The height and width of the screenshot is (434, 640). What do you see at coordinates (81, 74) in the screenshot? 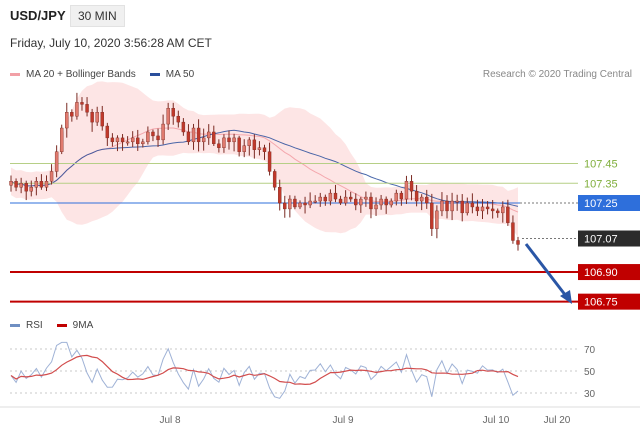
I see `legend-bollinger: MA 20 + Bollinger Bands` at bounding box center [81, 74].